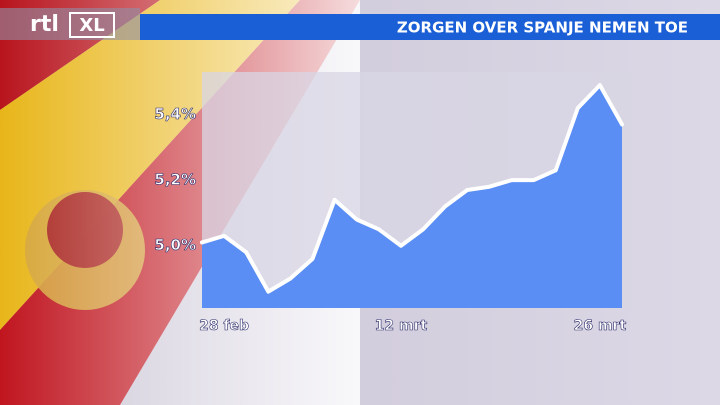  What do you see at coordinates (600, 326) in the screenshot?
I see `x-tick-label: 26 mrt` at bounding box center [600, 326].